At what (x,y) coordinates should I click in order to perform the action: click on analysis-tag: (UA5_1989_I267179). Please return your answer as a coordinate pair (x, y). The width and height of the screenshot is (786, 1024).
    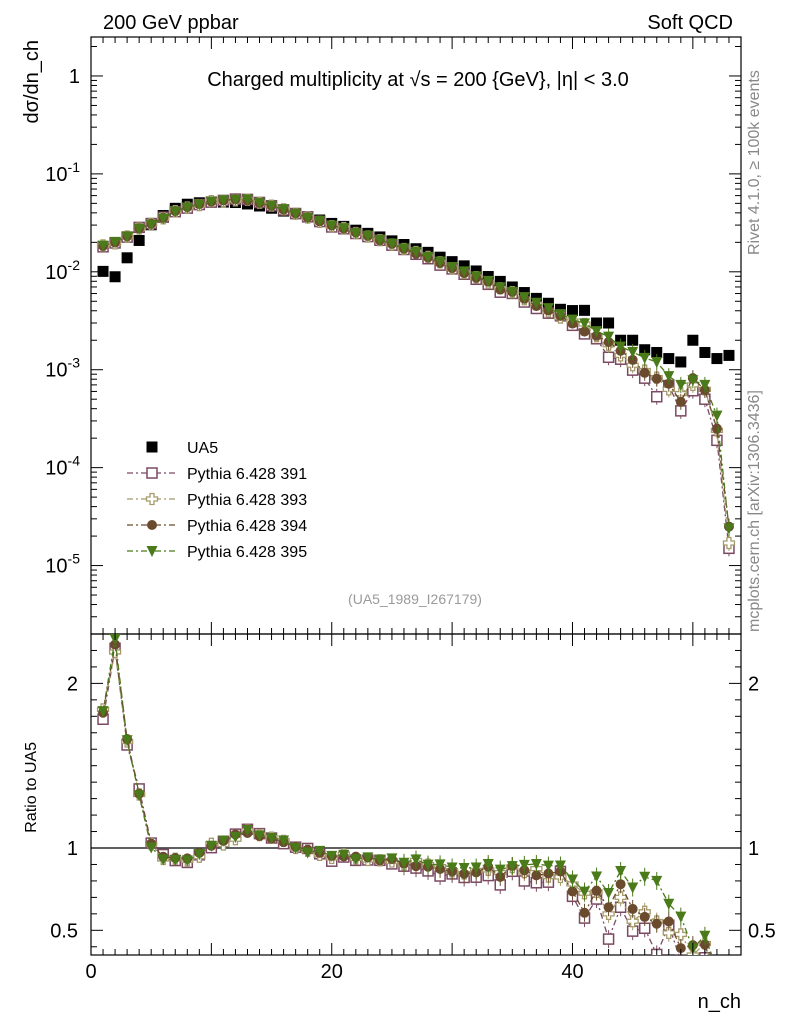
    Looking at the image, I should click on (415, 599).